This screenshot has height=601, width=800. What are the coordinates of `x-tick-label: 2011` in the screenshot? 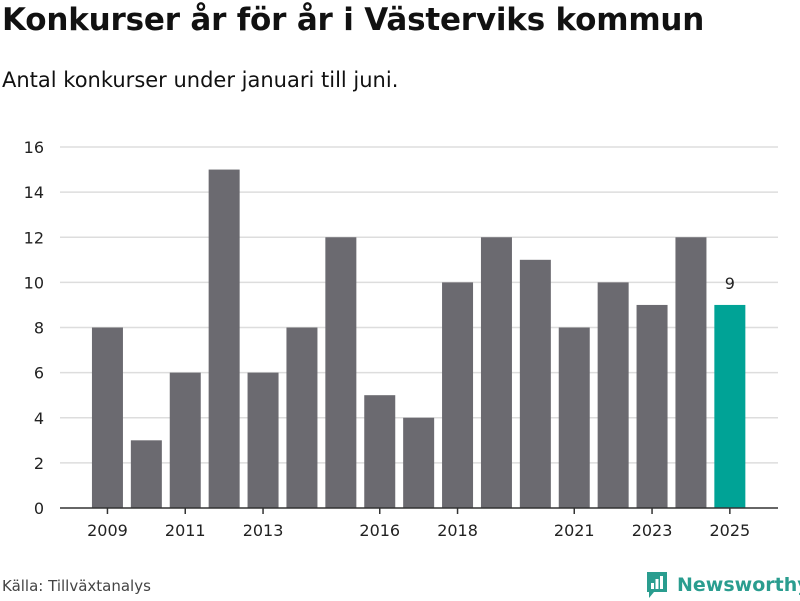 It's located at (185, 530).